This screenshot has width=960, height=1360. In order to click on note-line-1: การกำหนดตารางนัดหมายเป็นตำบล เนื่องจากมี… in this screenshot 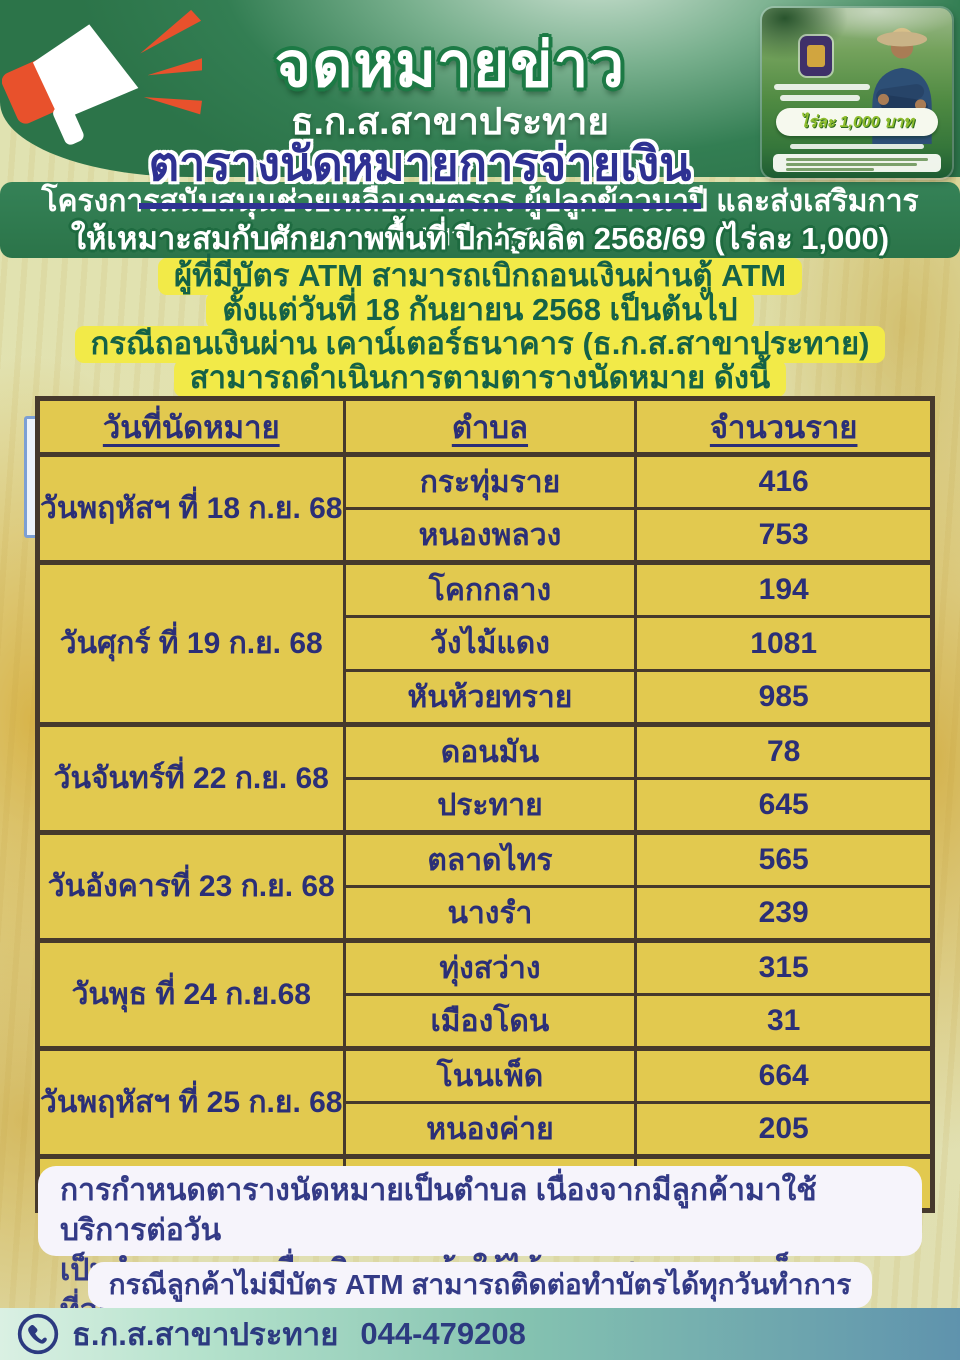, I will do `click(438, 1210)`.